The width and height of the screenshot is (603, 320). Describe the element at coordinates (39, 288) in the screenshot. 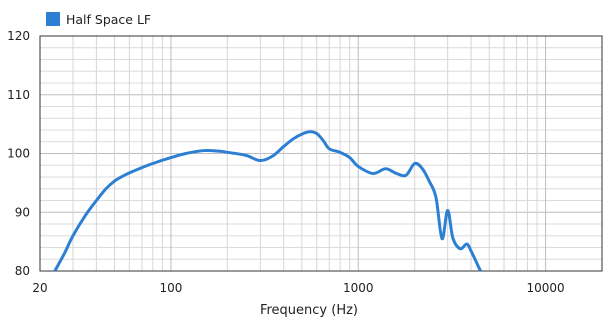

I see `x-tick-label: 20` at that location.